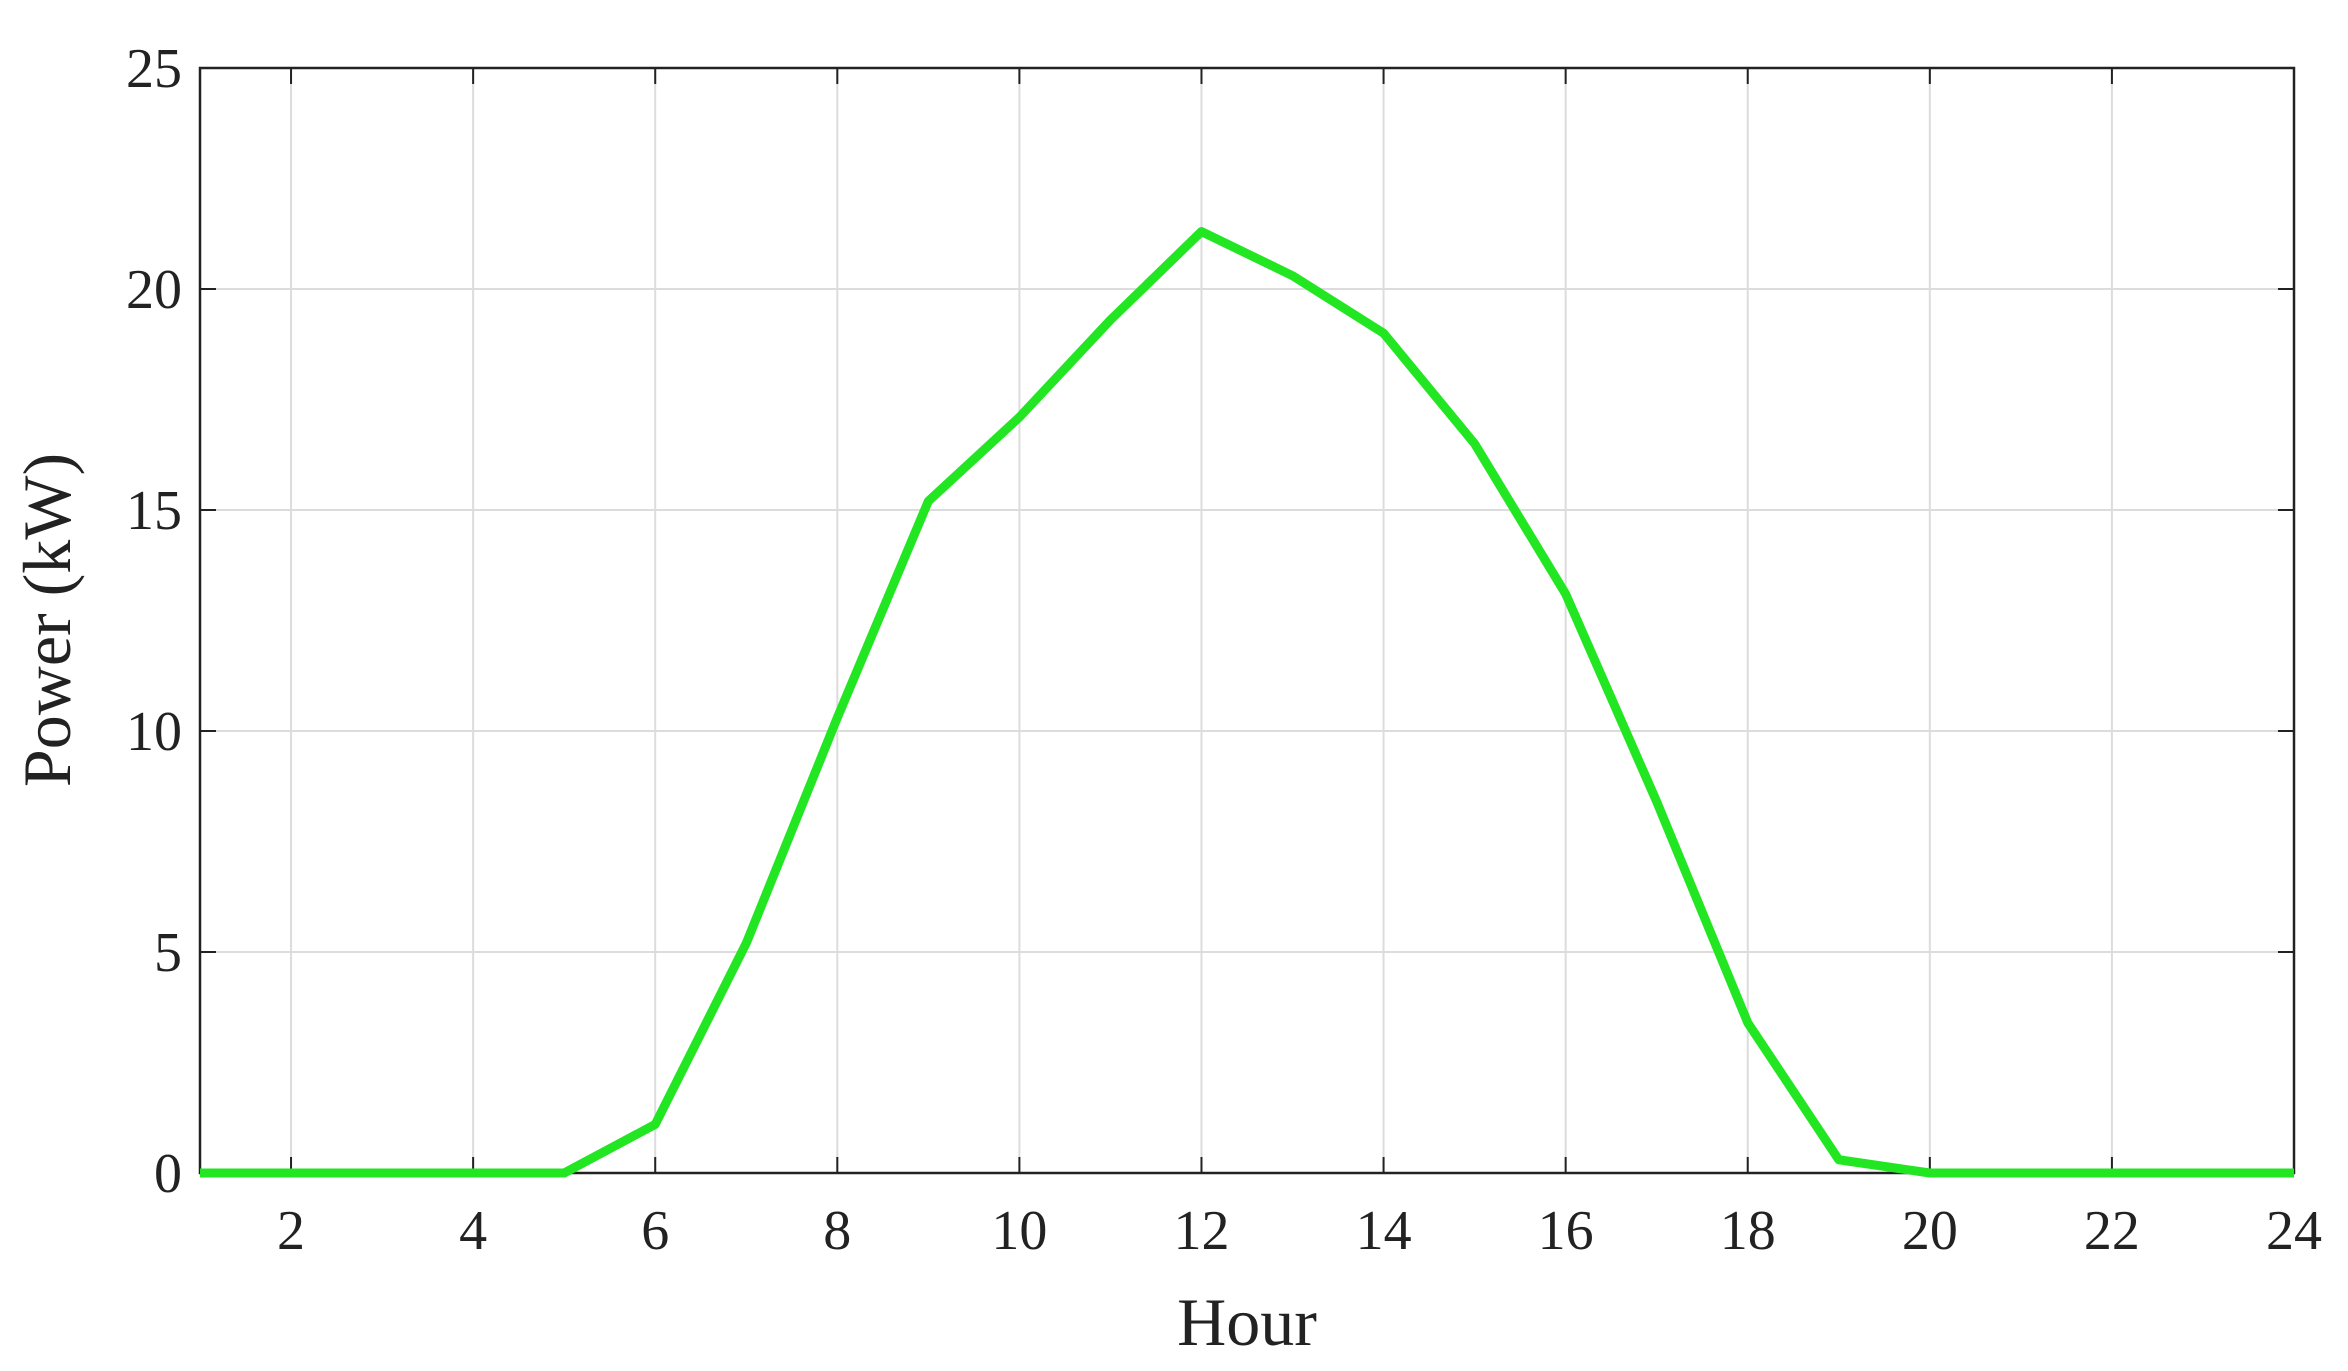  I want to click on x-tick-label: 2, so click(291, 1231).